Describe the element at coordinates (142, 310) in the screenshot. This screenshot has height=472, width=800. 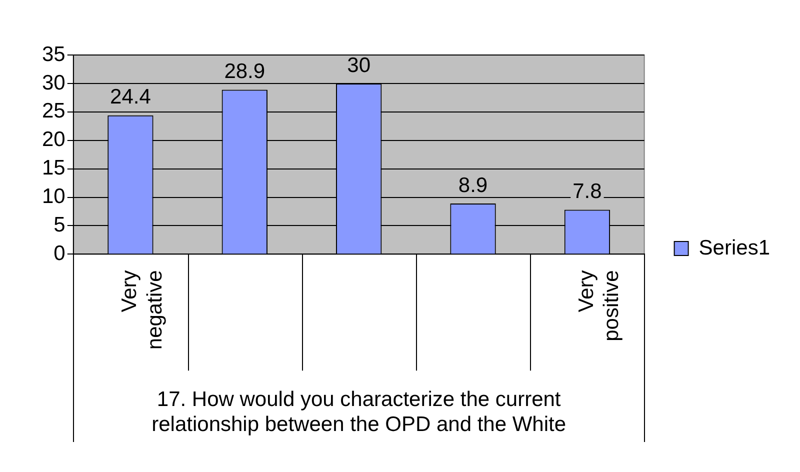
I see `x-tick-label: Very negative` at that location.